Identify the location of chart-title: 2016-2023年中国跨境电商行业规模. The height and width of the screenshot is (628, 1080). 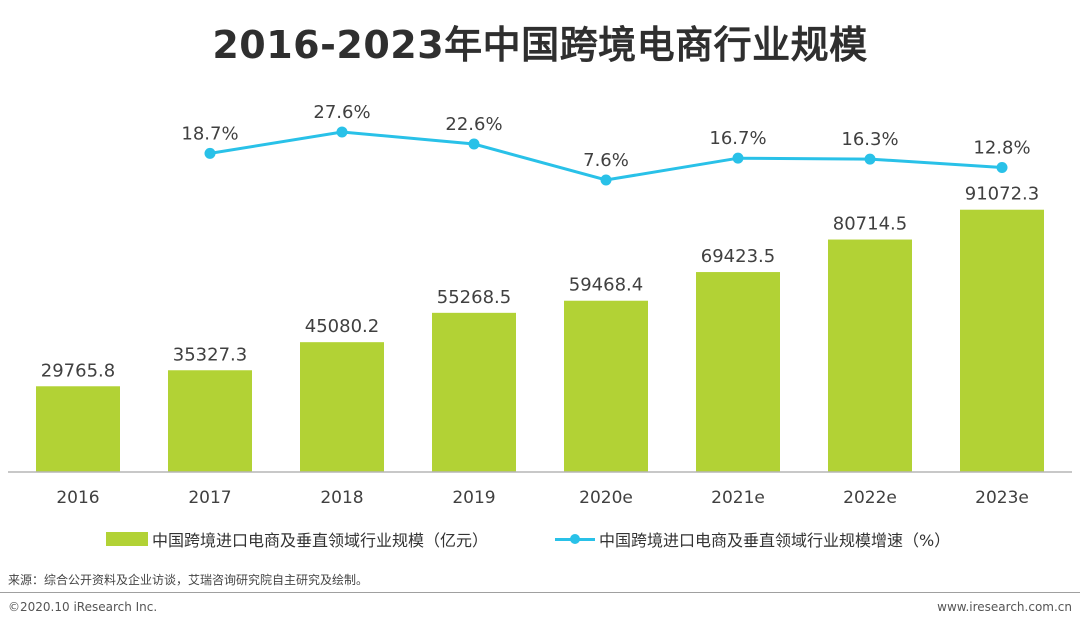
(540, 45).